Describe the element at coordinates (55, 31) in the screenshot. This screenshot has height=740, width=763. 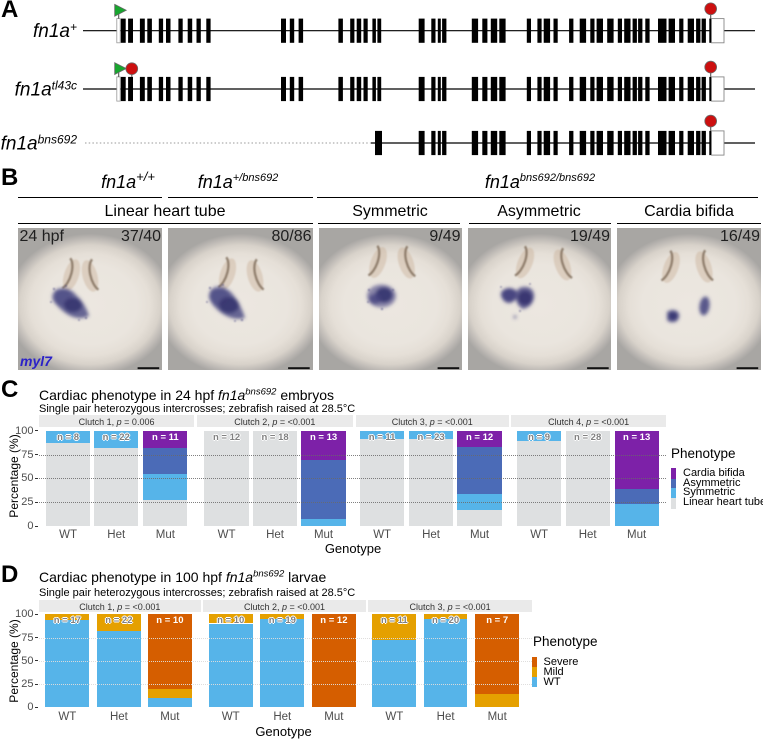
I see `svg-text: fn1a+` at that location.